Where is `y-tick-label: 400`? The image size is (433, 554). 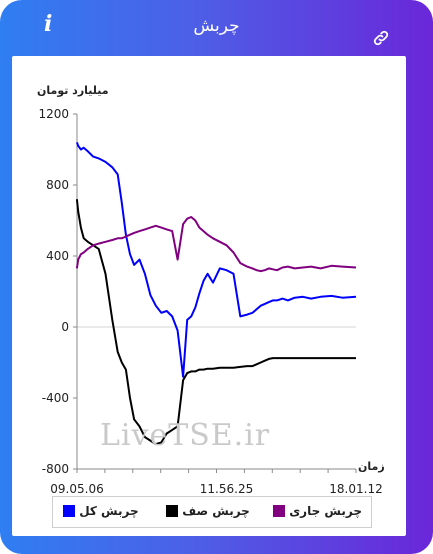
y-tick-label: 400 is located at coordinates (57, 256).